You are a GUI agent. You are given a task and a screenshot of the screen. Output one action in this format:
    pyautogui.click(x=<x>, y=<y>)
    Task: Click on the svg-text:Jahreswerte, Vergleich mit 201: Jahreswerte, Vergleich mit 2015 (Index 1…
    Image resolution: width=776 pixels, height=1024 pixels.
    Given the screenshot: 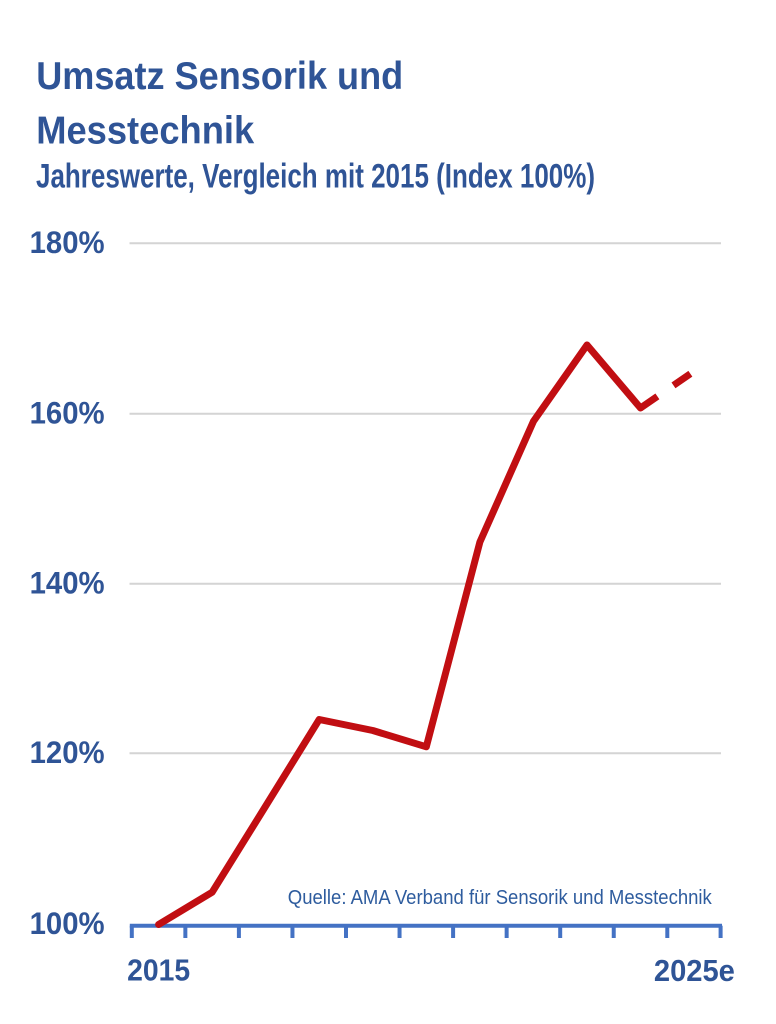 What is the action you would take?
    pyautogui.click(x=315, y=177)
    